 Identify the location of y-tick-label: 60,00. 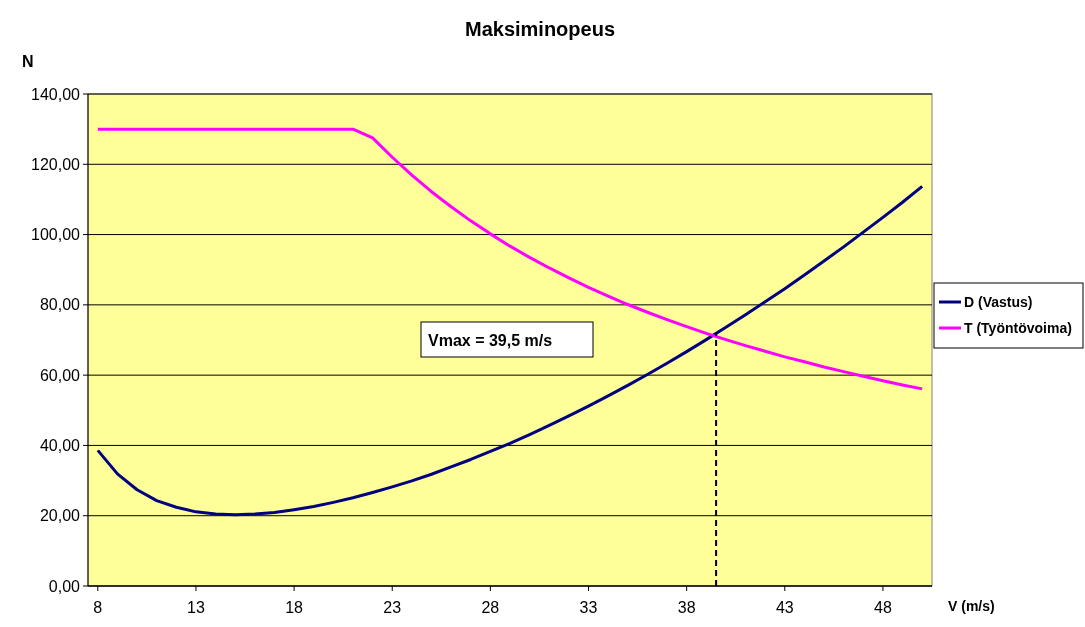
(60, 375).